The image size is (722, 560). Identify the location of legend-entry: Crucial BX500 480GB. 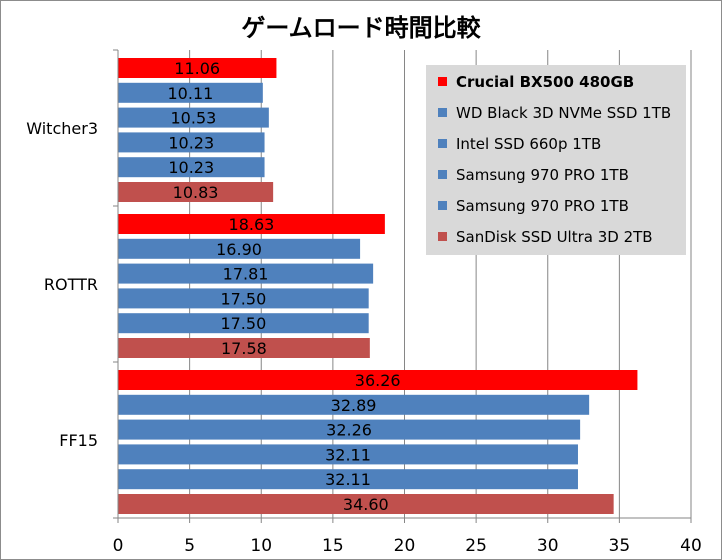
(545, 82).